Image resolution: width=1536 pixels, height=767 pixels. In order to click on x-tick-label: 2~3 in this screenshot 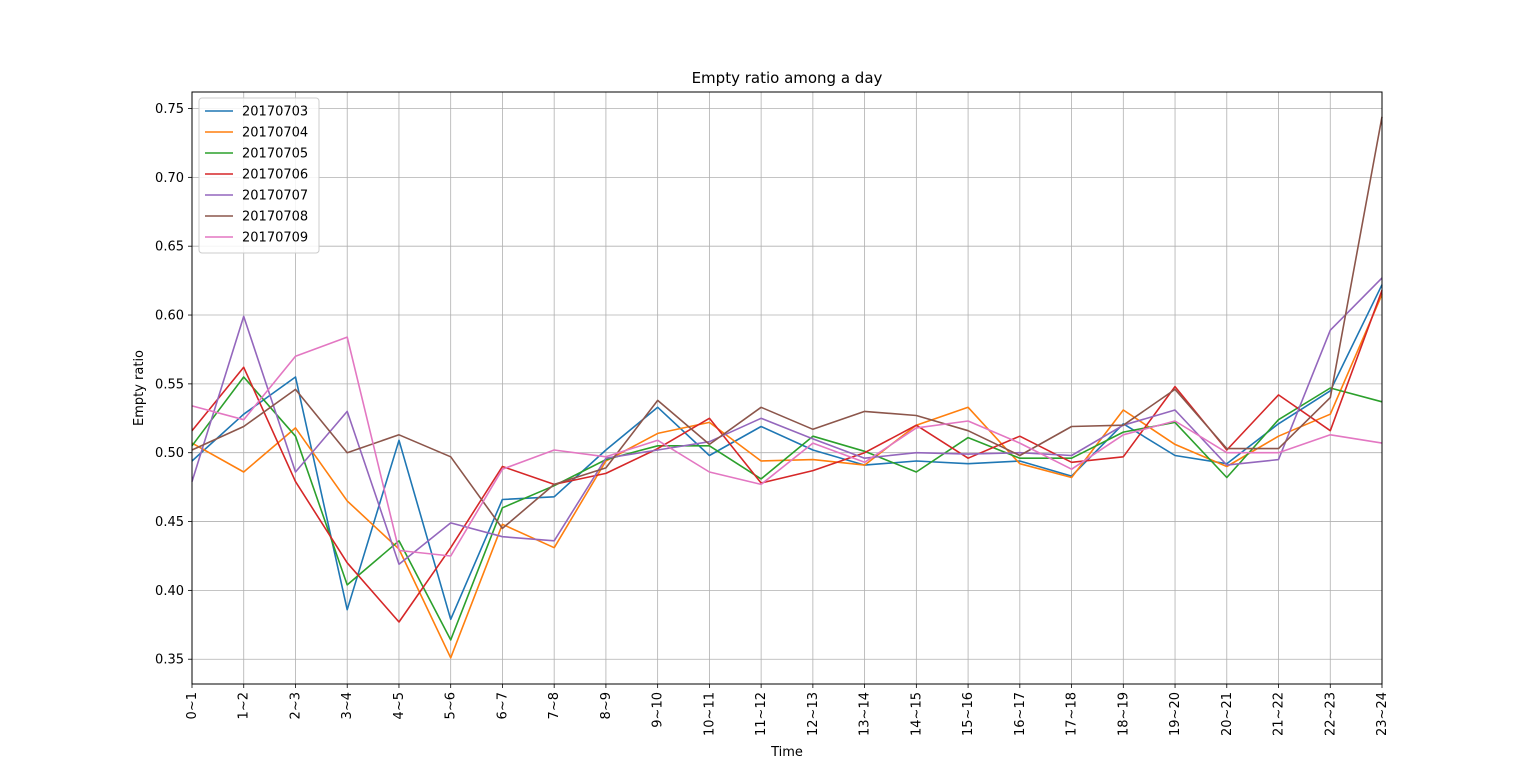, I will do `click(295, 705)`.